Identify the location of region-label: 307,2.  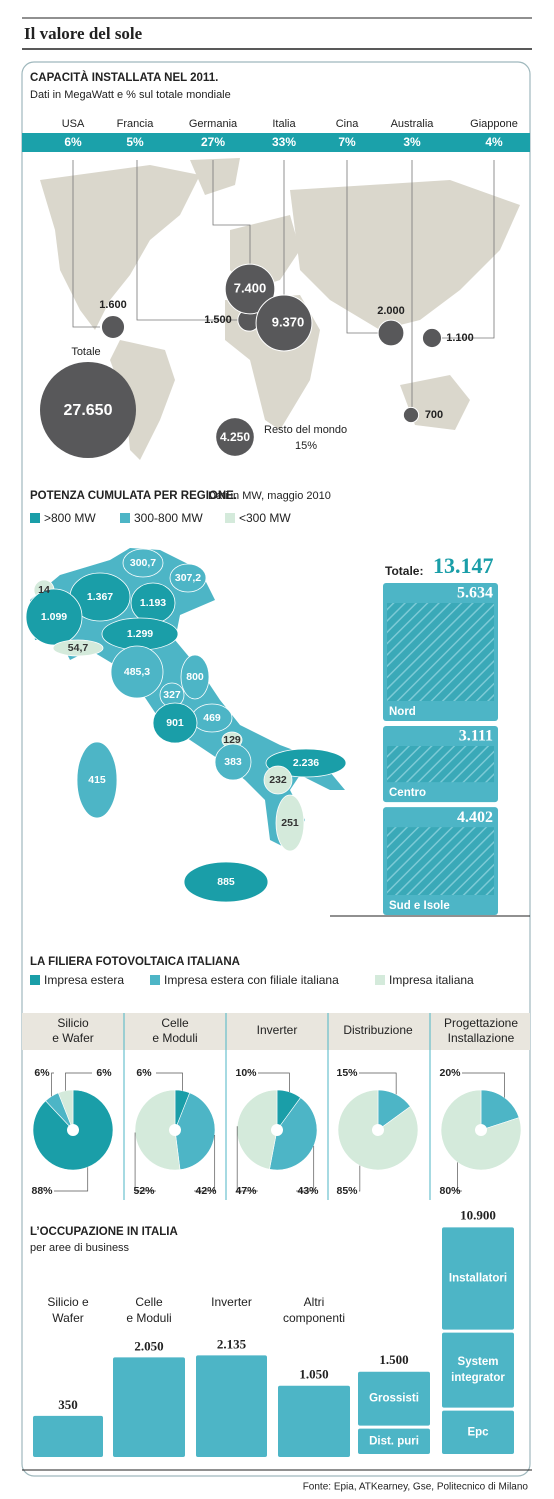
(188, 578).